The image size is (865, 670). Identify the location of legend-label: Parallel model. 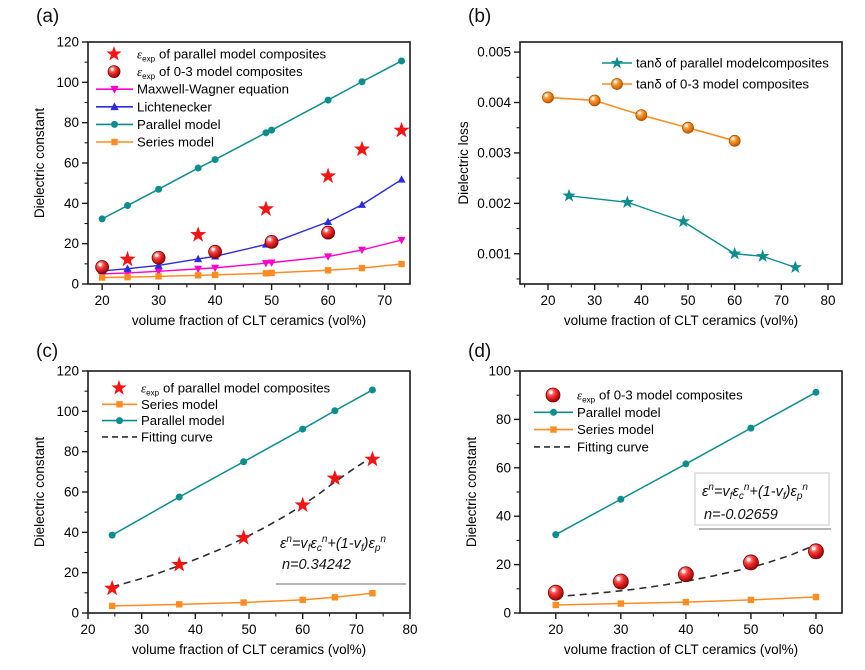
(179, 124).